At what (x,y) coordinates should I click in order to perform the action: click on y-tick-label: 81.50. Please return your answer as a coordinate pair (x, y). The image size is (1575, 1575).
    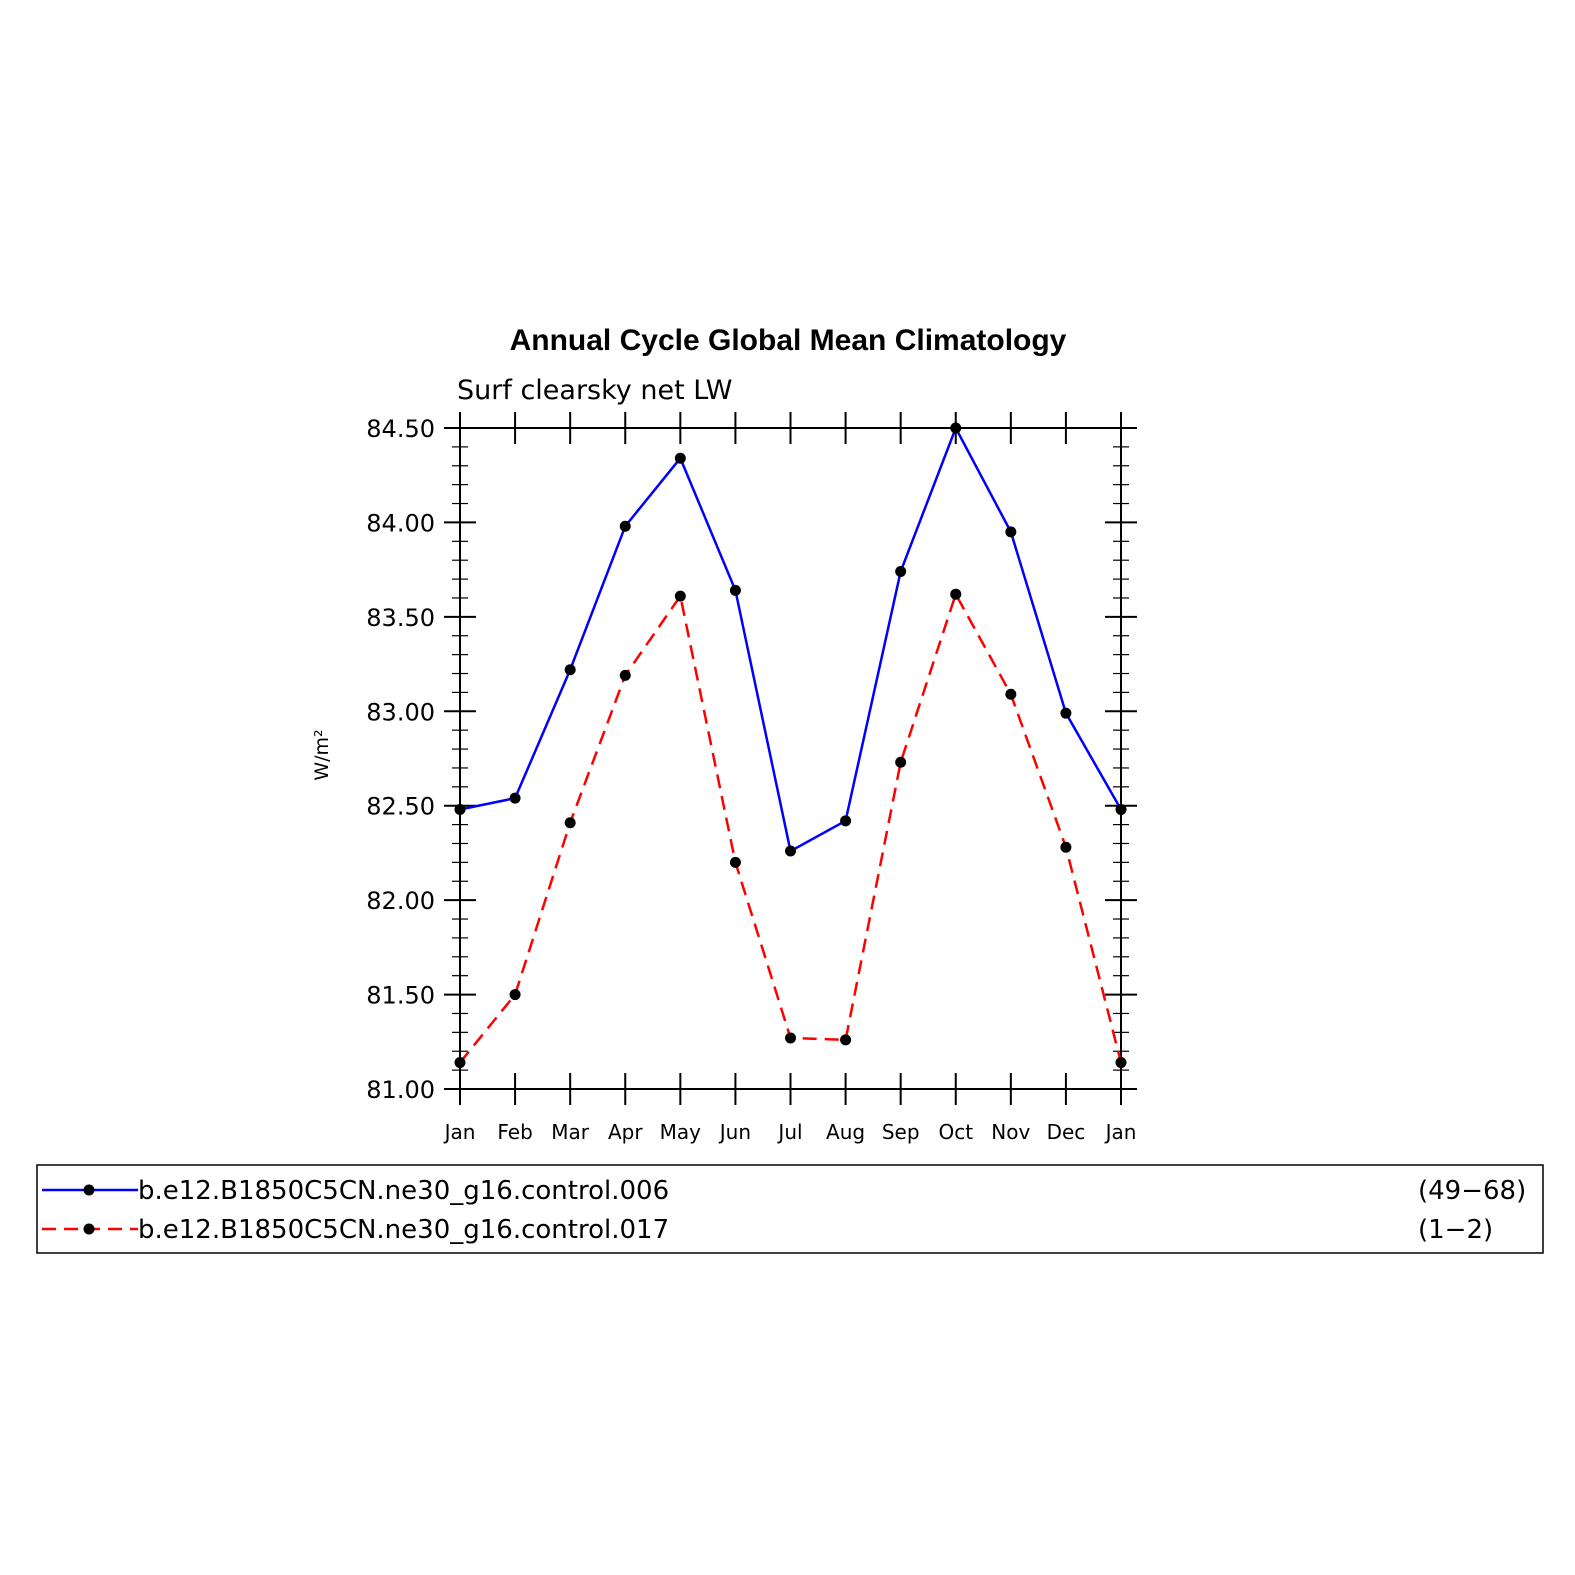
    Looking at the image, I should click on (400, 996).